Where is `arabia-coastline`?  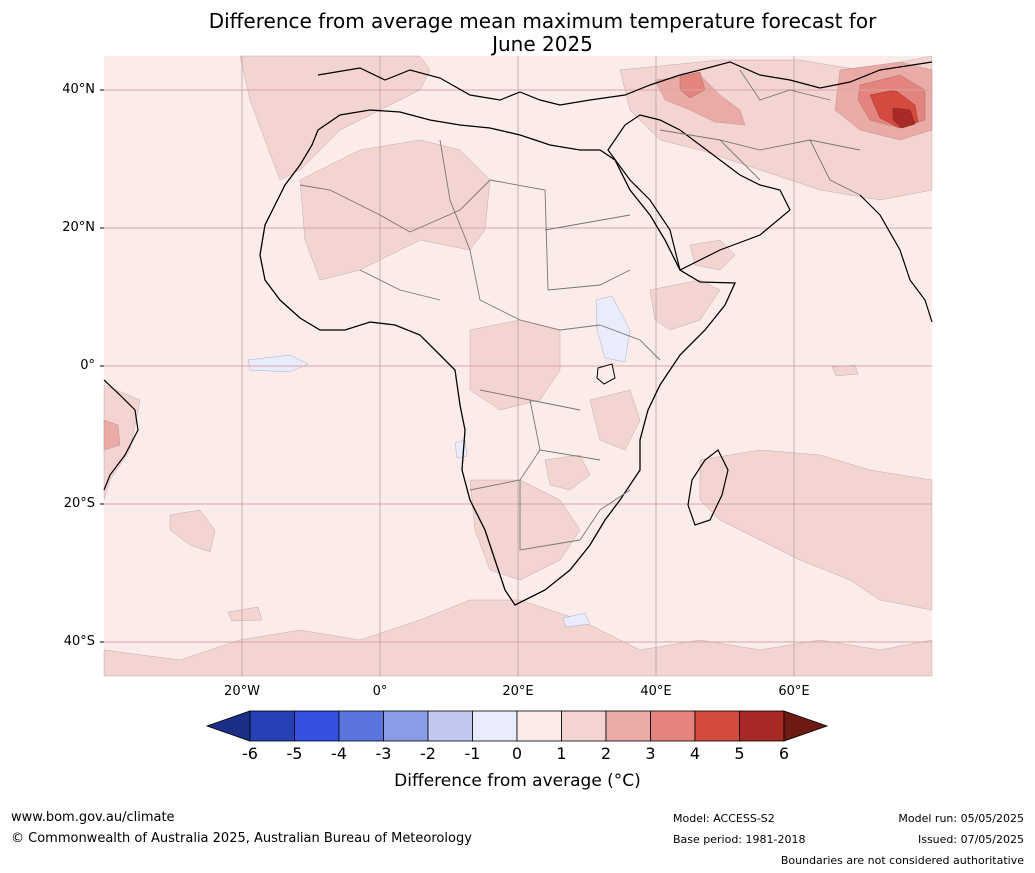 arabia-coastline is located at coordinates (699, 192).